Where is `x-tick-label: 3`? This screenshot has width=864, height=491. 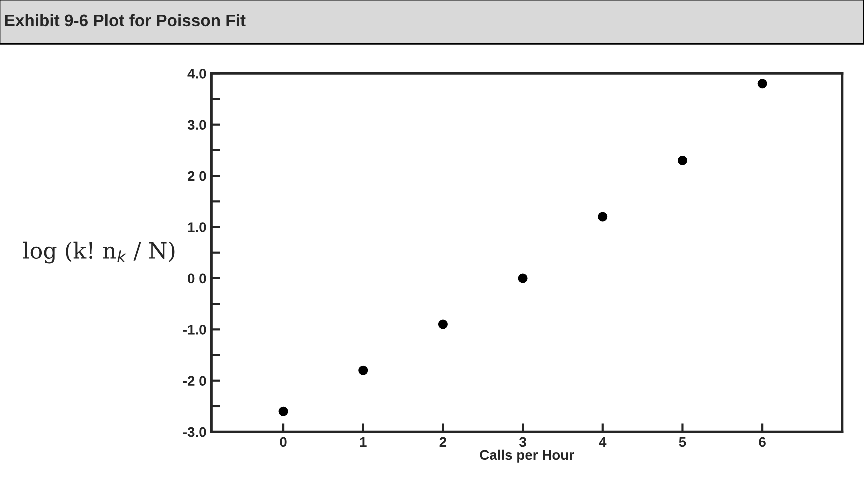 x-tick-label: 3 is located at coordinates (523, 442).